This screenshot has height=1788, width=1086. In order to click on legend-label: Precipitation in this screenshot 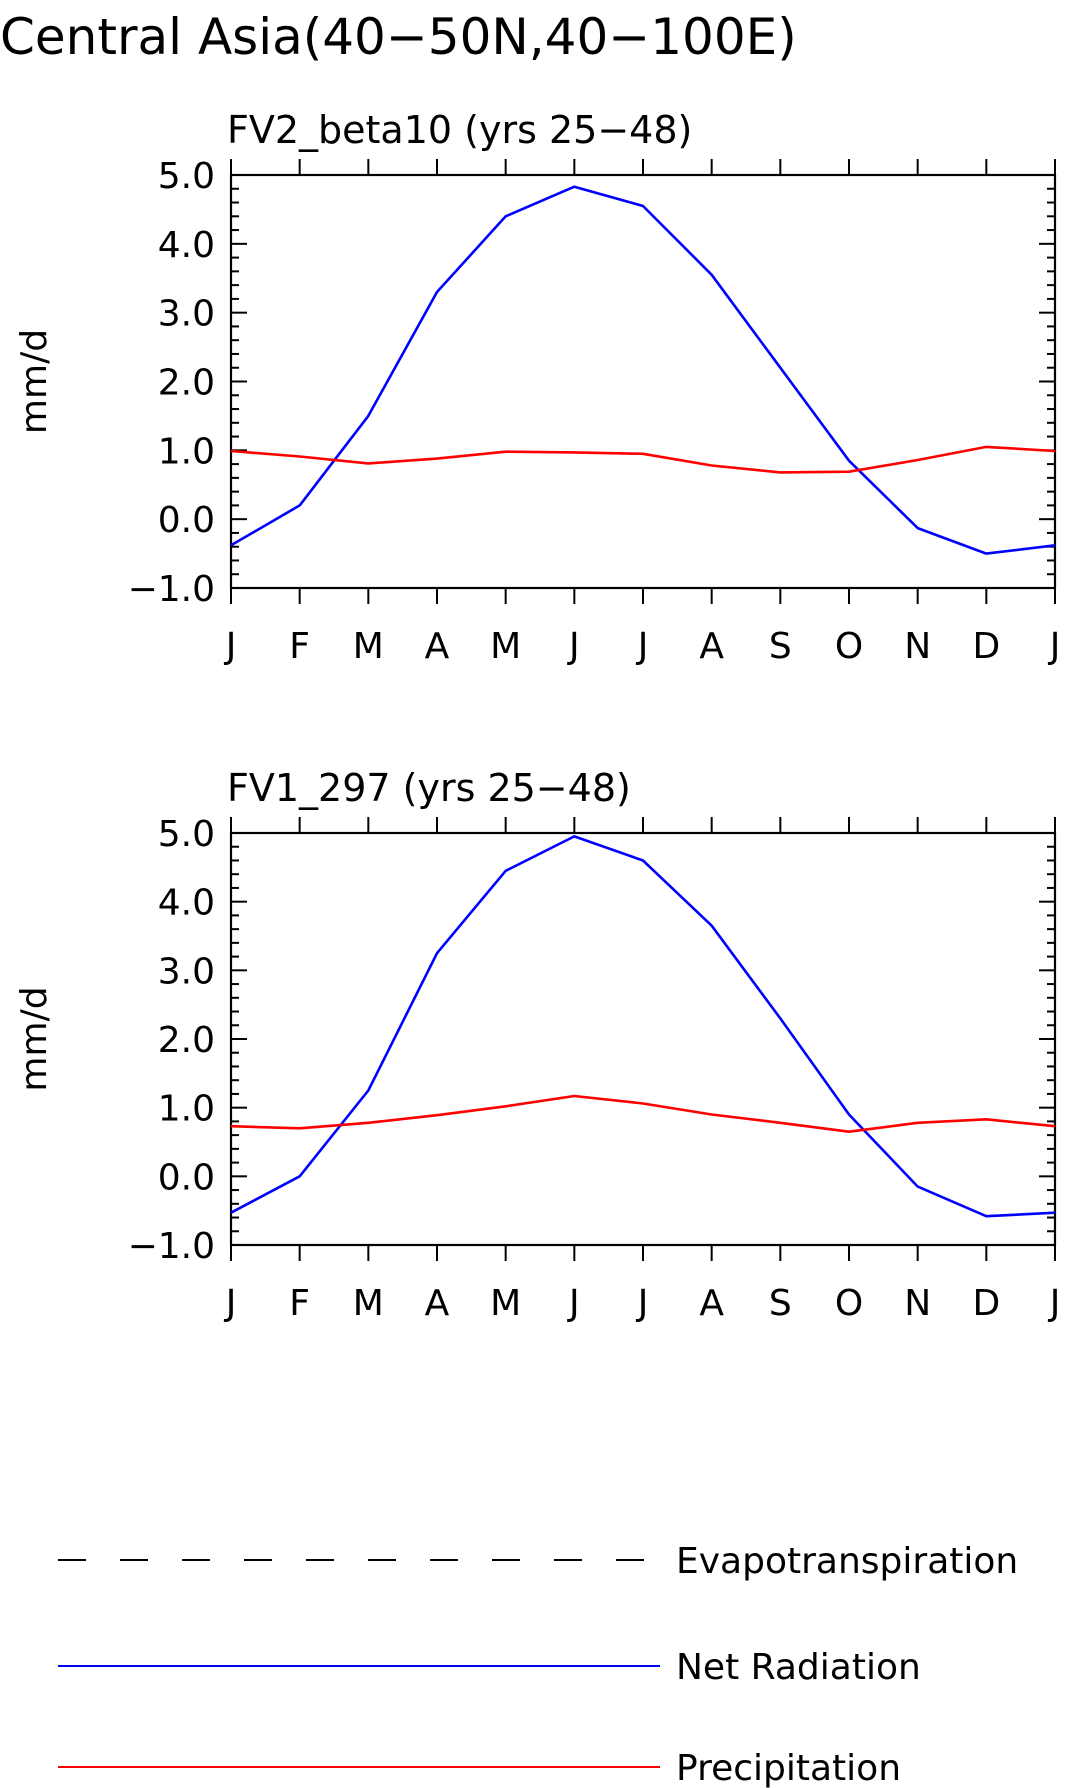, I will do `click(788, 1768)`.